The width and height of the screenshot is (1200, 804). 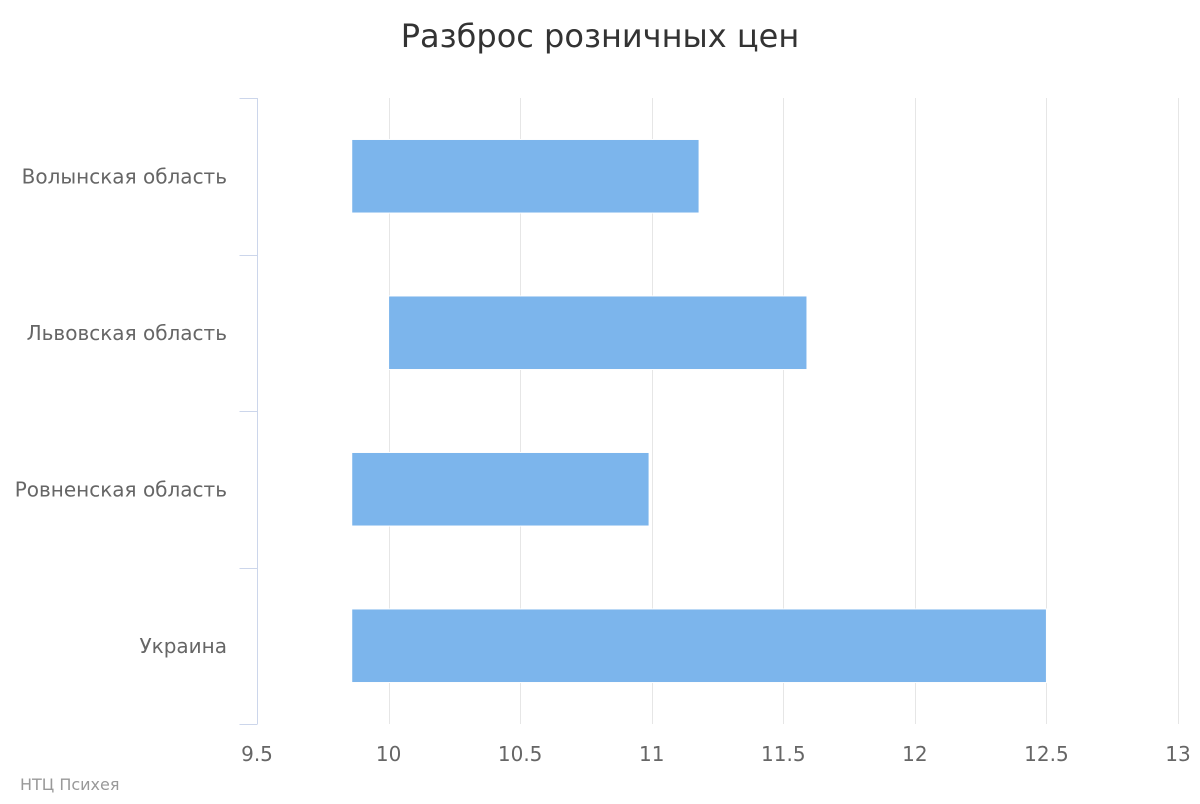 What do you see at coordinates (121, 489) in the screenshot?
I see `category-label: Ровненская область` at bounding box center [121, 489].